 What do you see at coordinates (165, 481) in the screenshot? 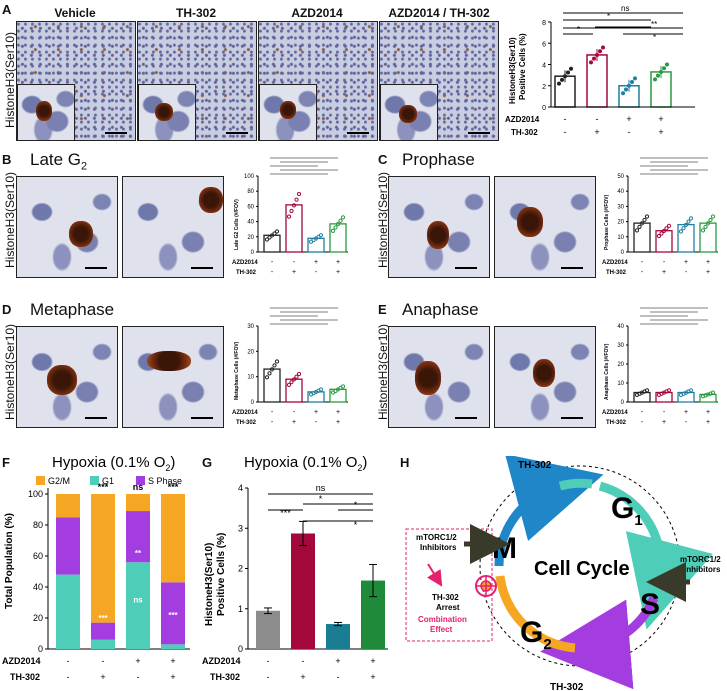
I see `legend-label: S Phase` at bounding box center [165, 481].